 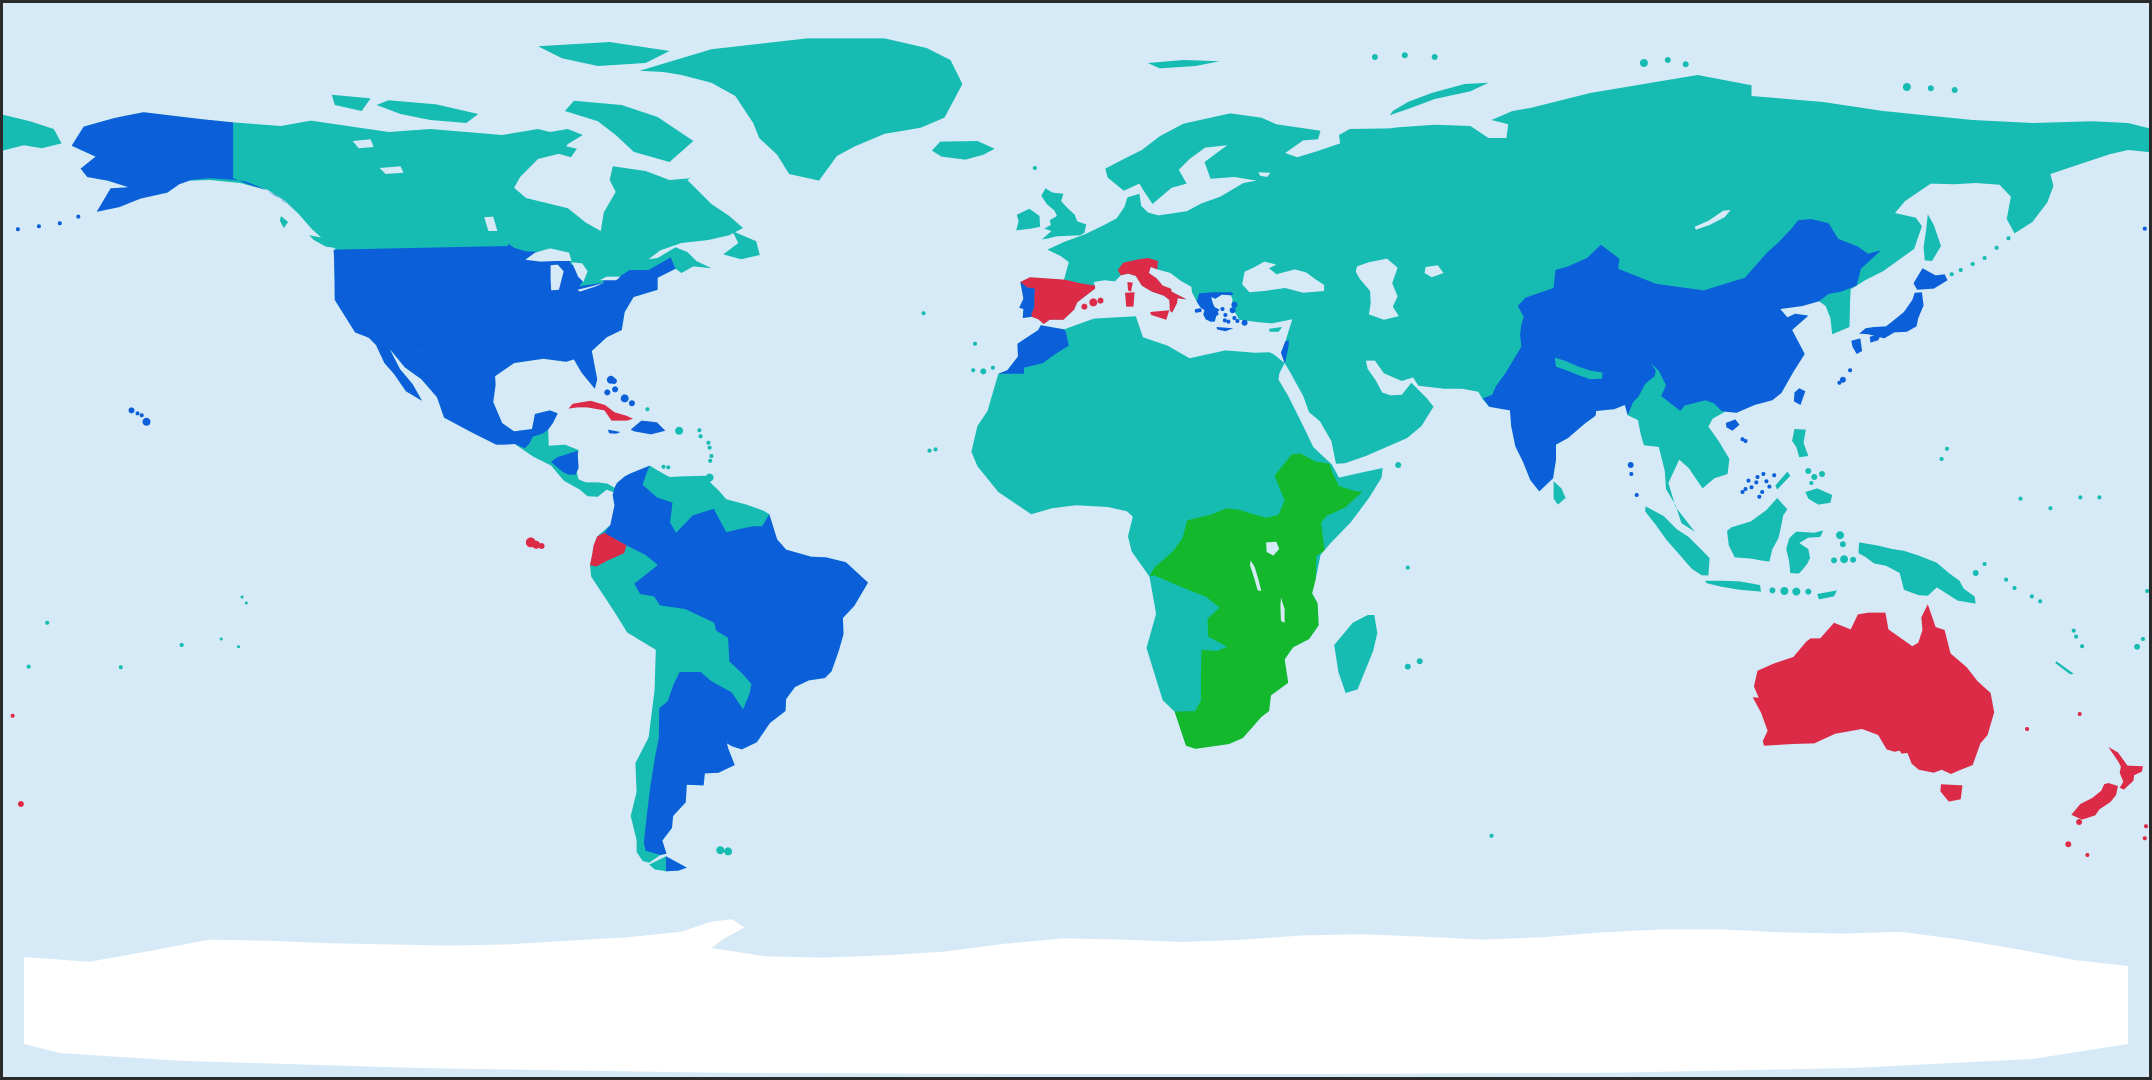 I want to click on region-cuba, so click(x=600, y=410).